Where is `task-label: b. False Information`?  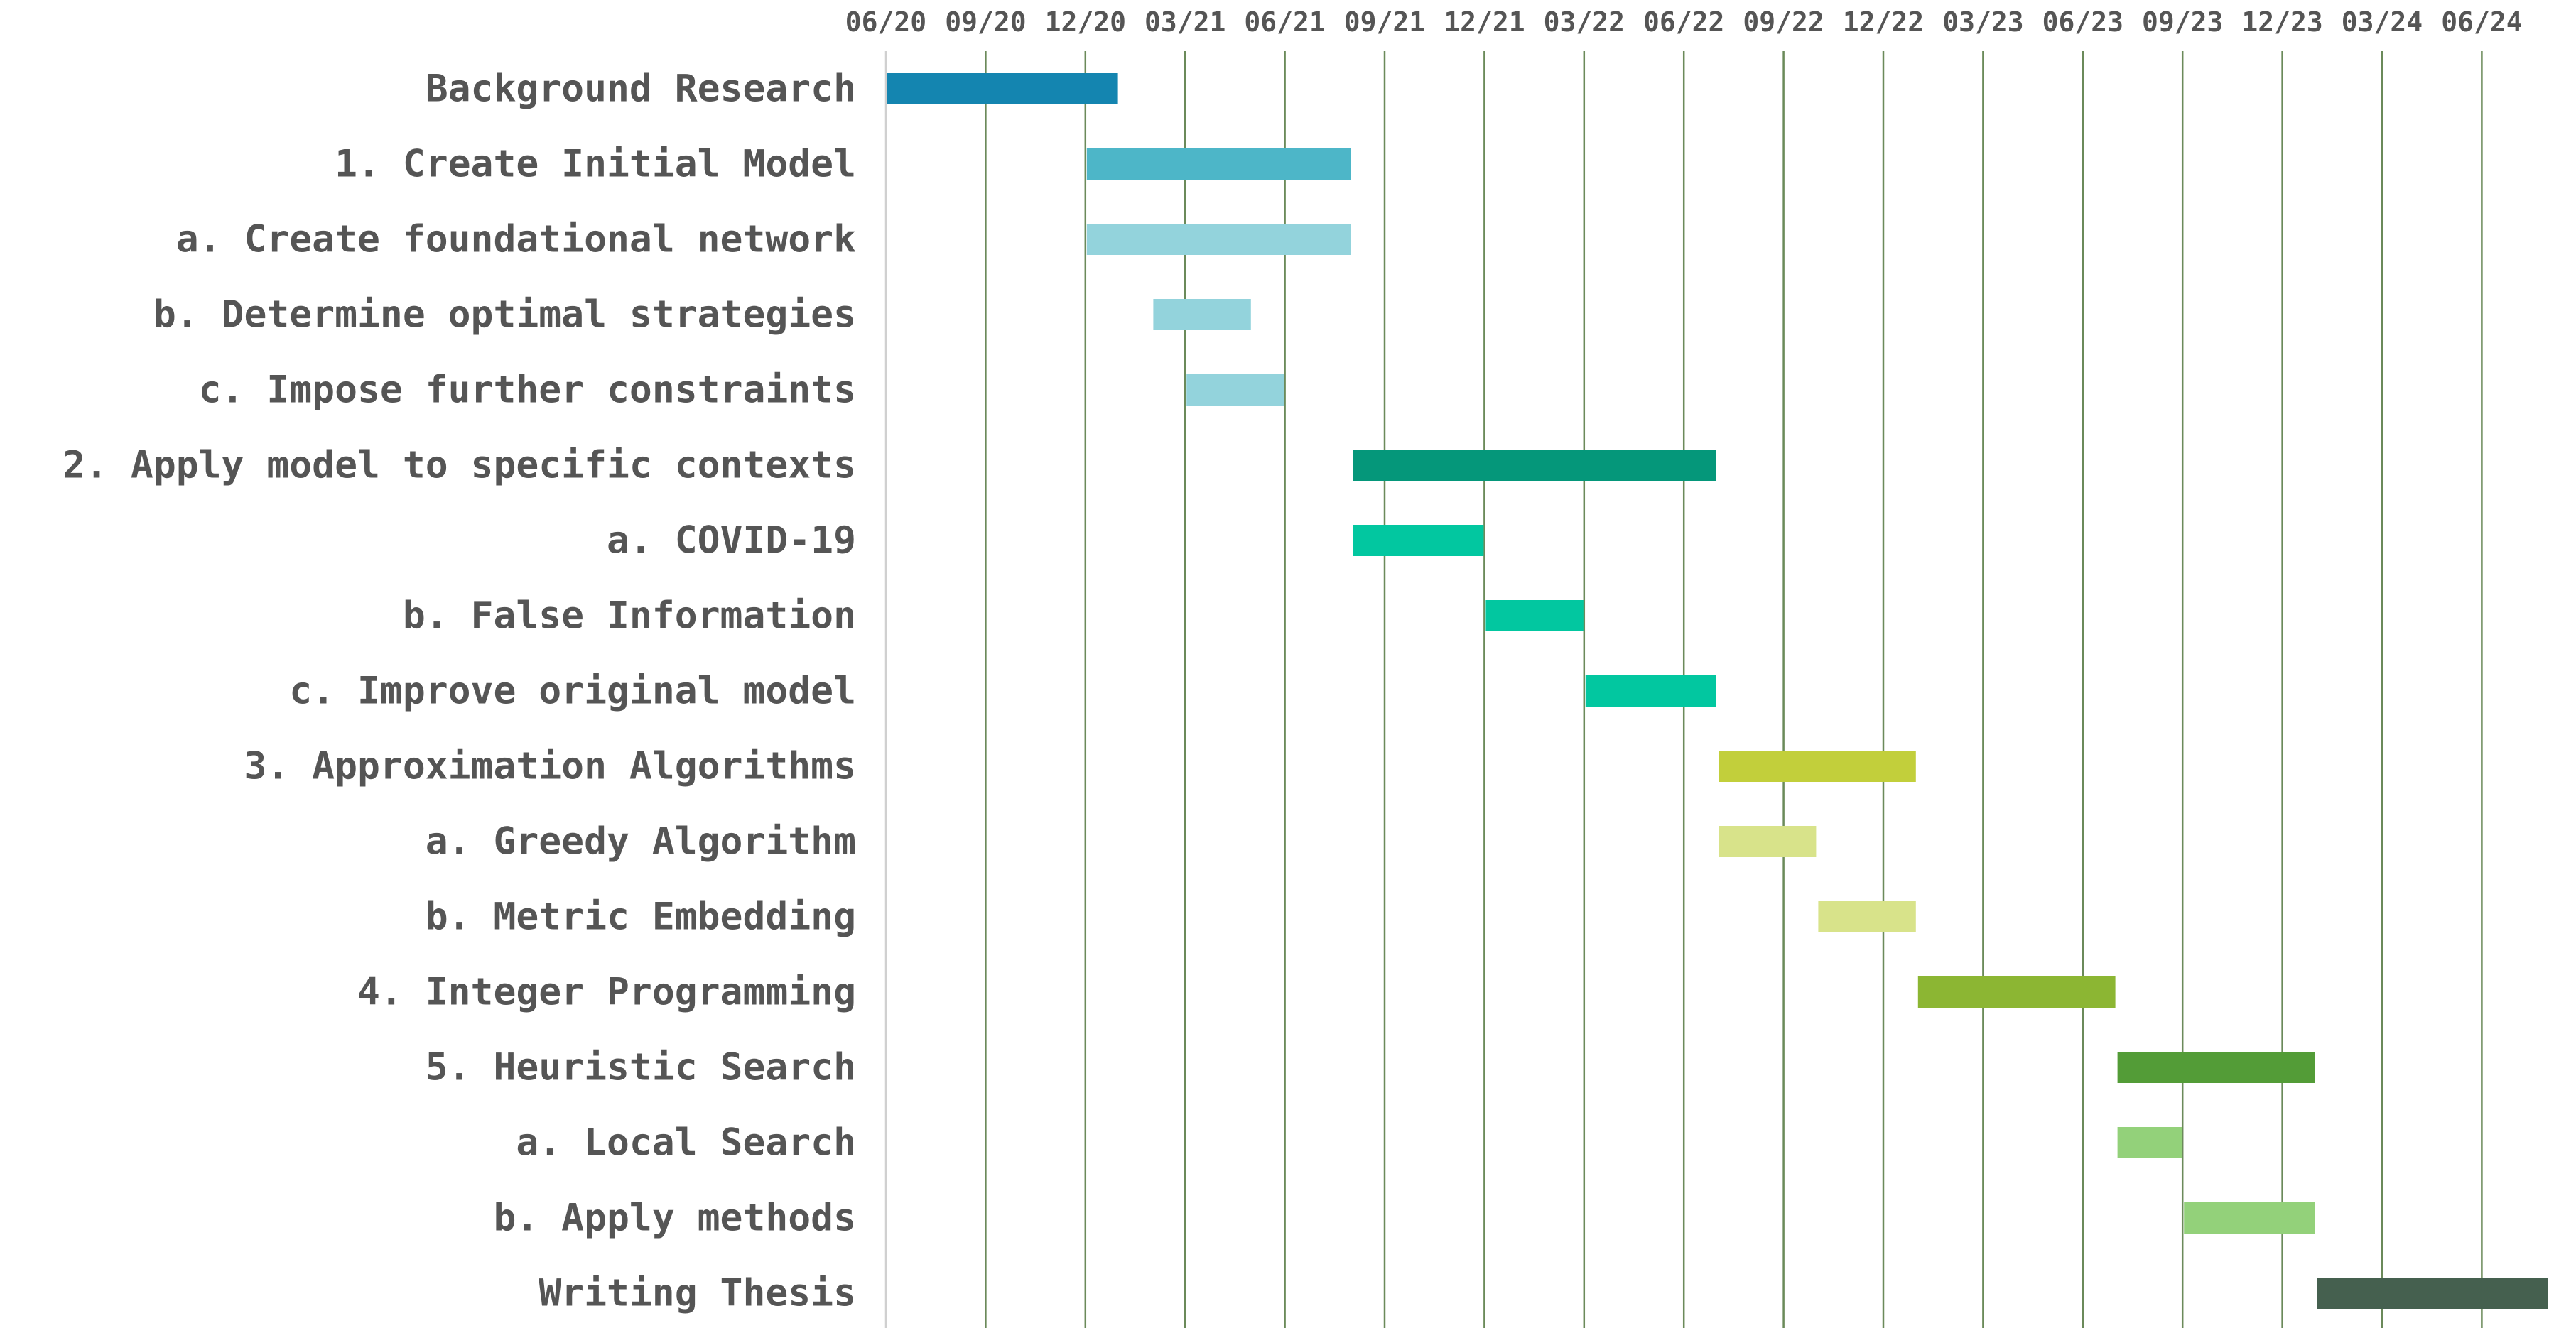 task-label: b. False Information is located at coordinates (629, 616).